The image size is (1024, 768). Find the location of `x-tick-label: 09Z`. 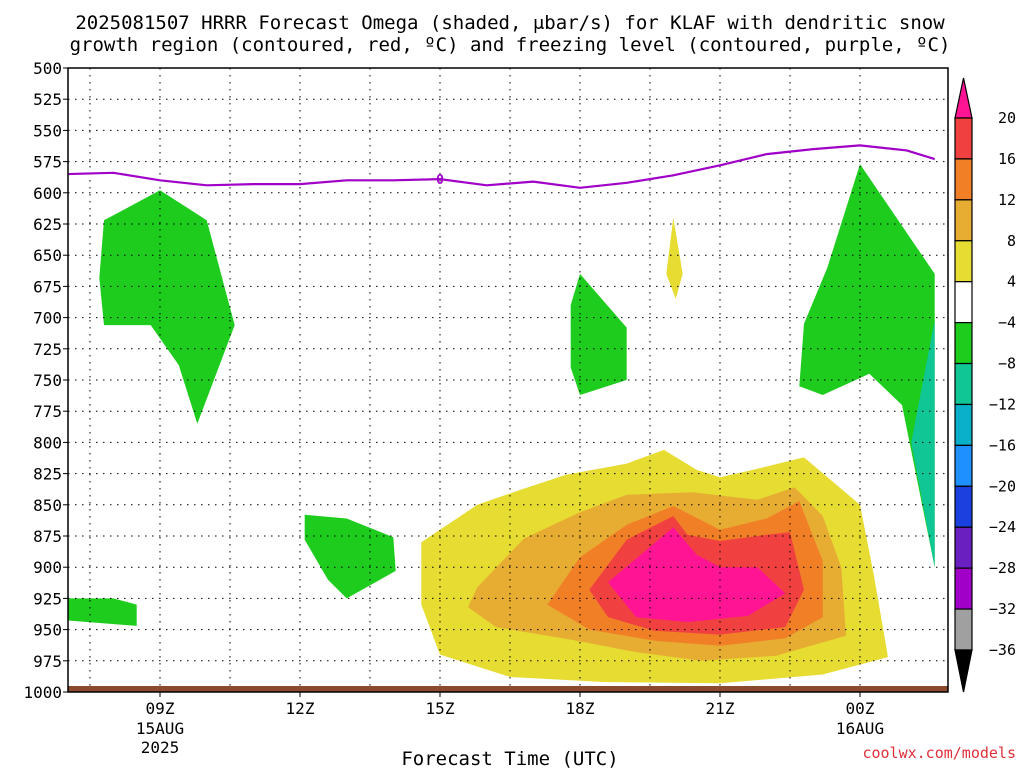

x-tick-label: 09Z is located at coordinates (160, 708).